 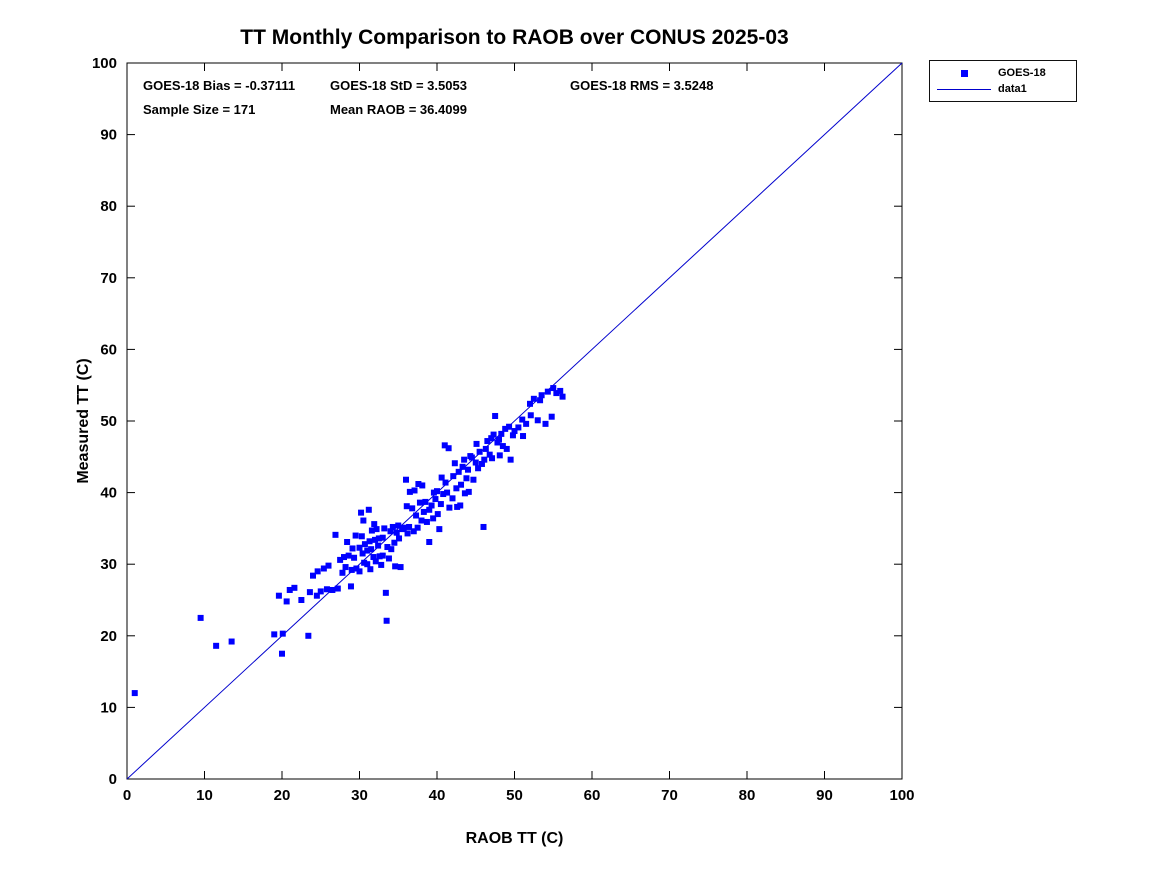 What do you see at coordinates (113, 779) in the screenshot?
I see `y-tick-label: 0` at bounding box center [113, 779].